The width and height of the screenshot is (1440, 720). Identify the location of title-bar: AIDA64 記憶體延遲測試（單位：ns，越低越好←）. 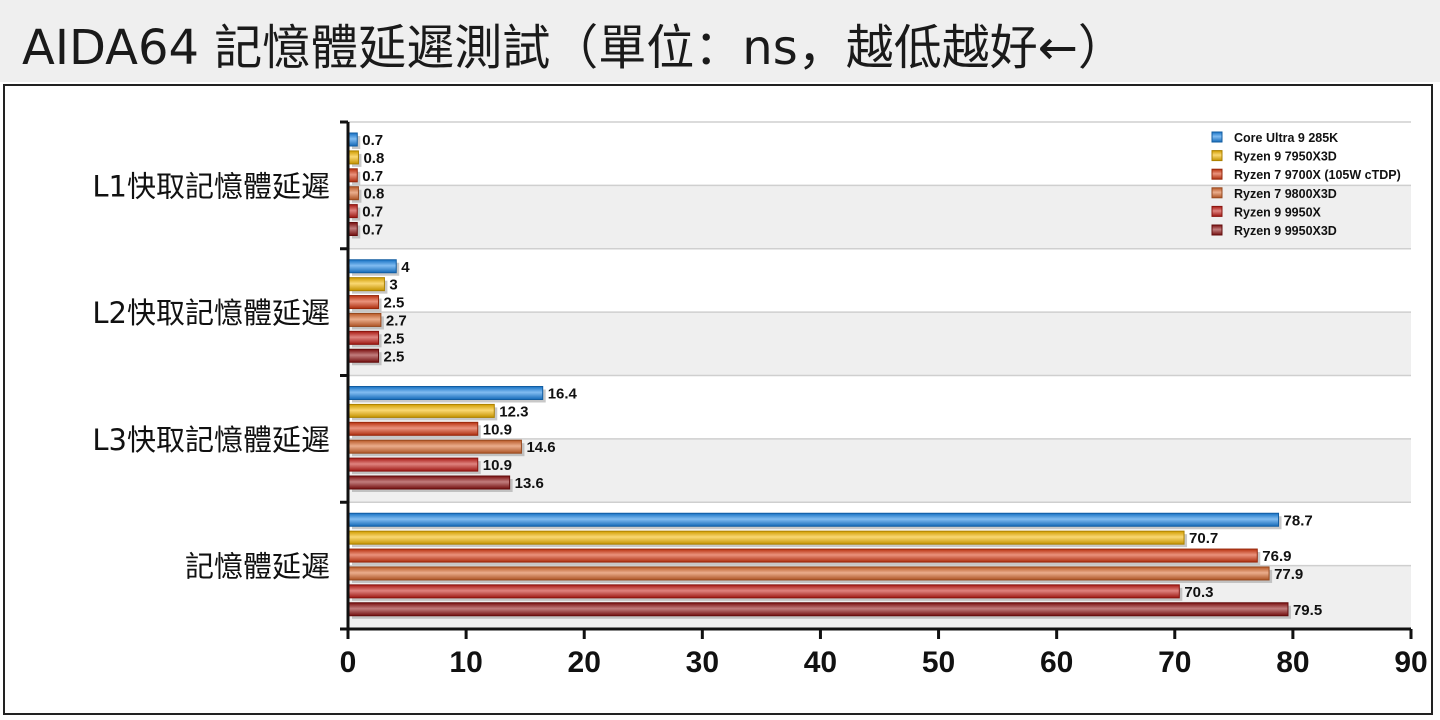
(720, 41).